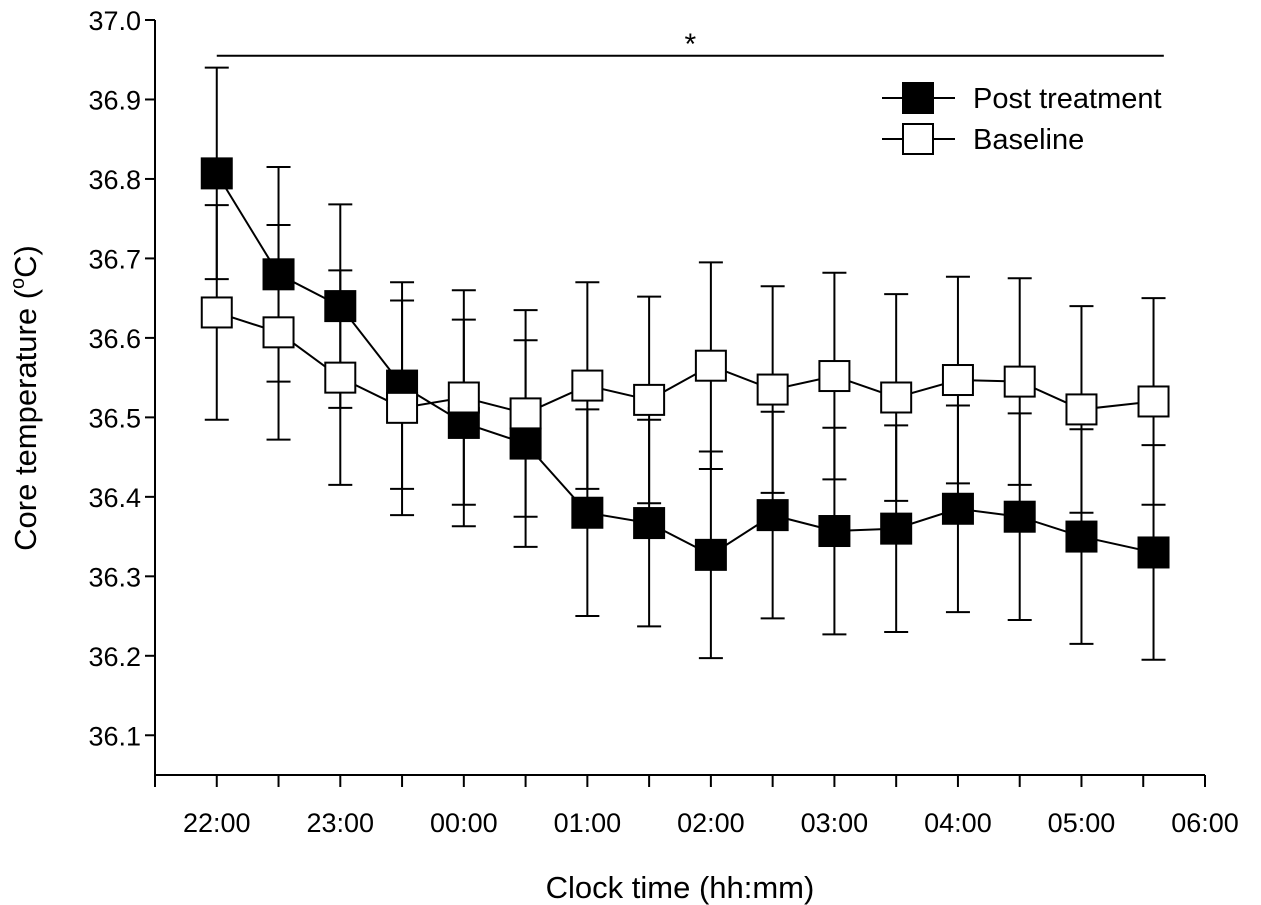 The height and width of the screenshot is (905, 1261). Describe the element at coordinates (25, 419) in the screenshot. I see `y-axis-label-prefix: Core temperature (` at that location.